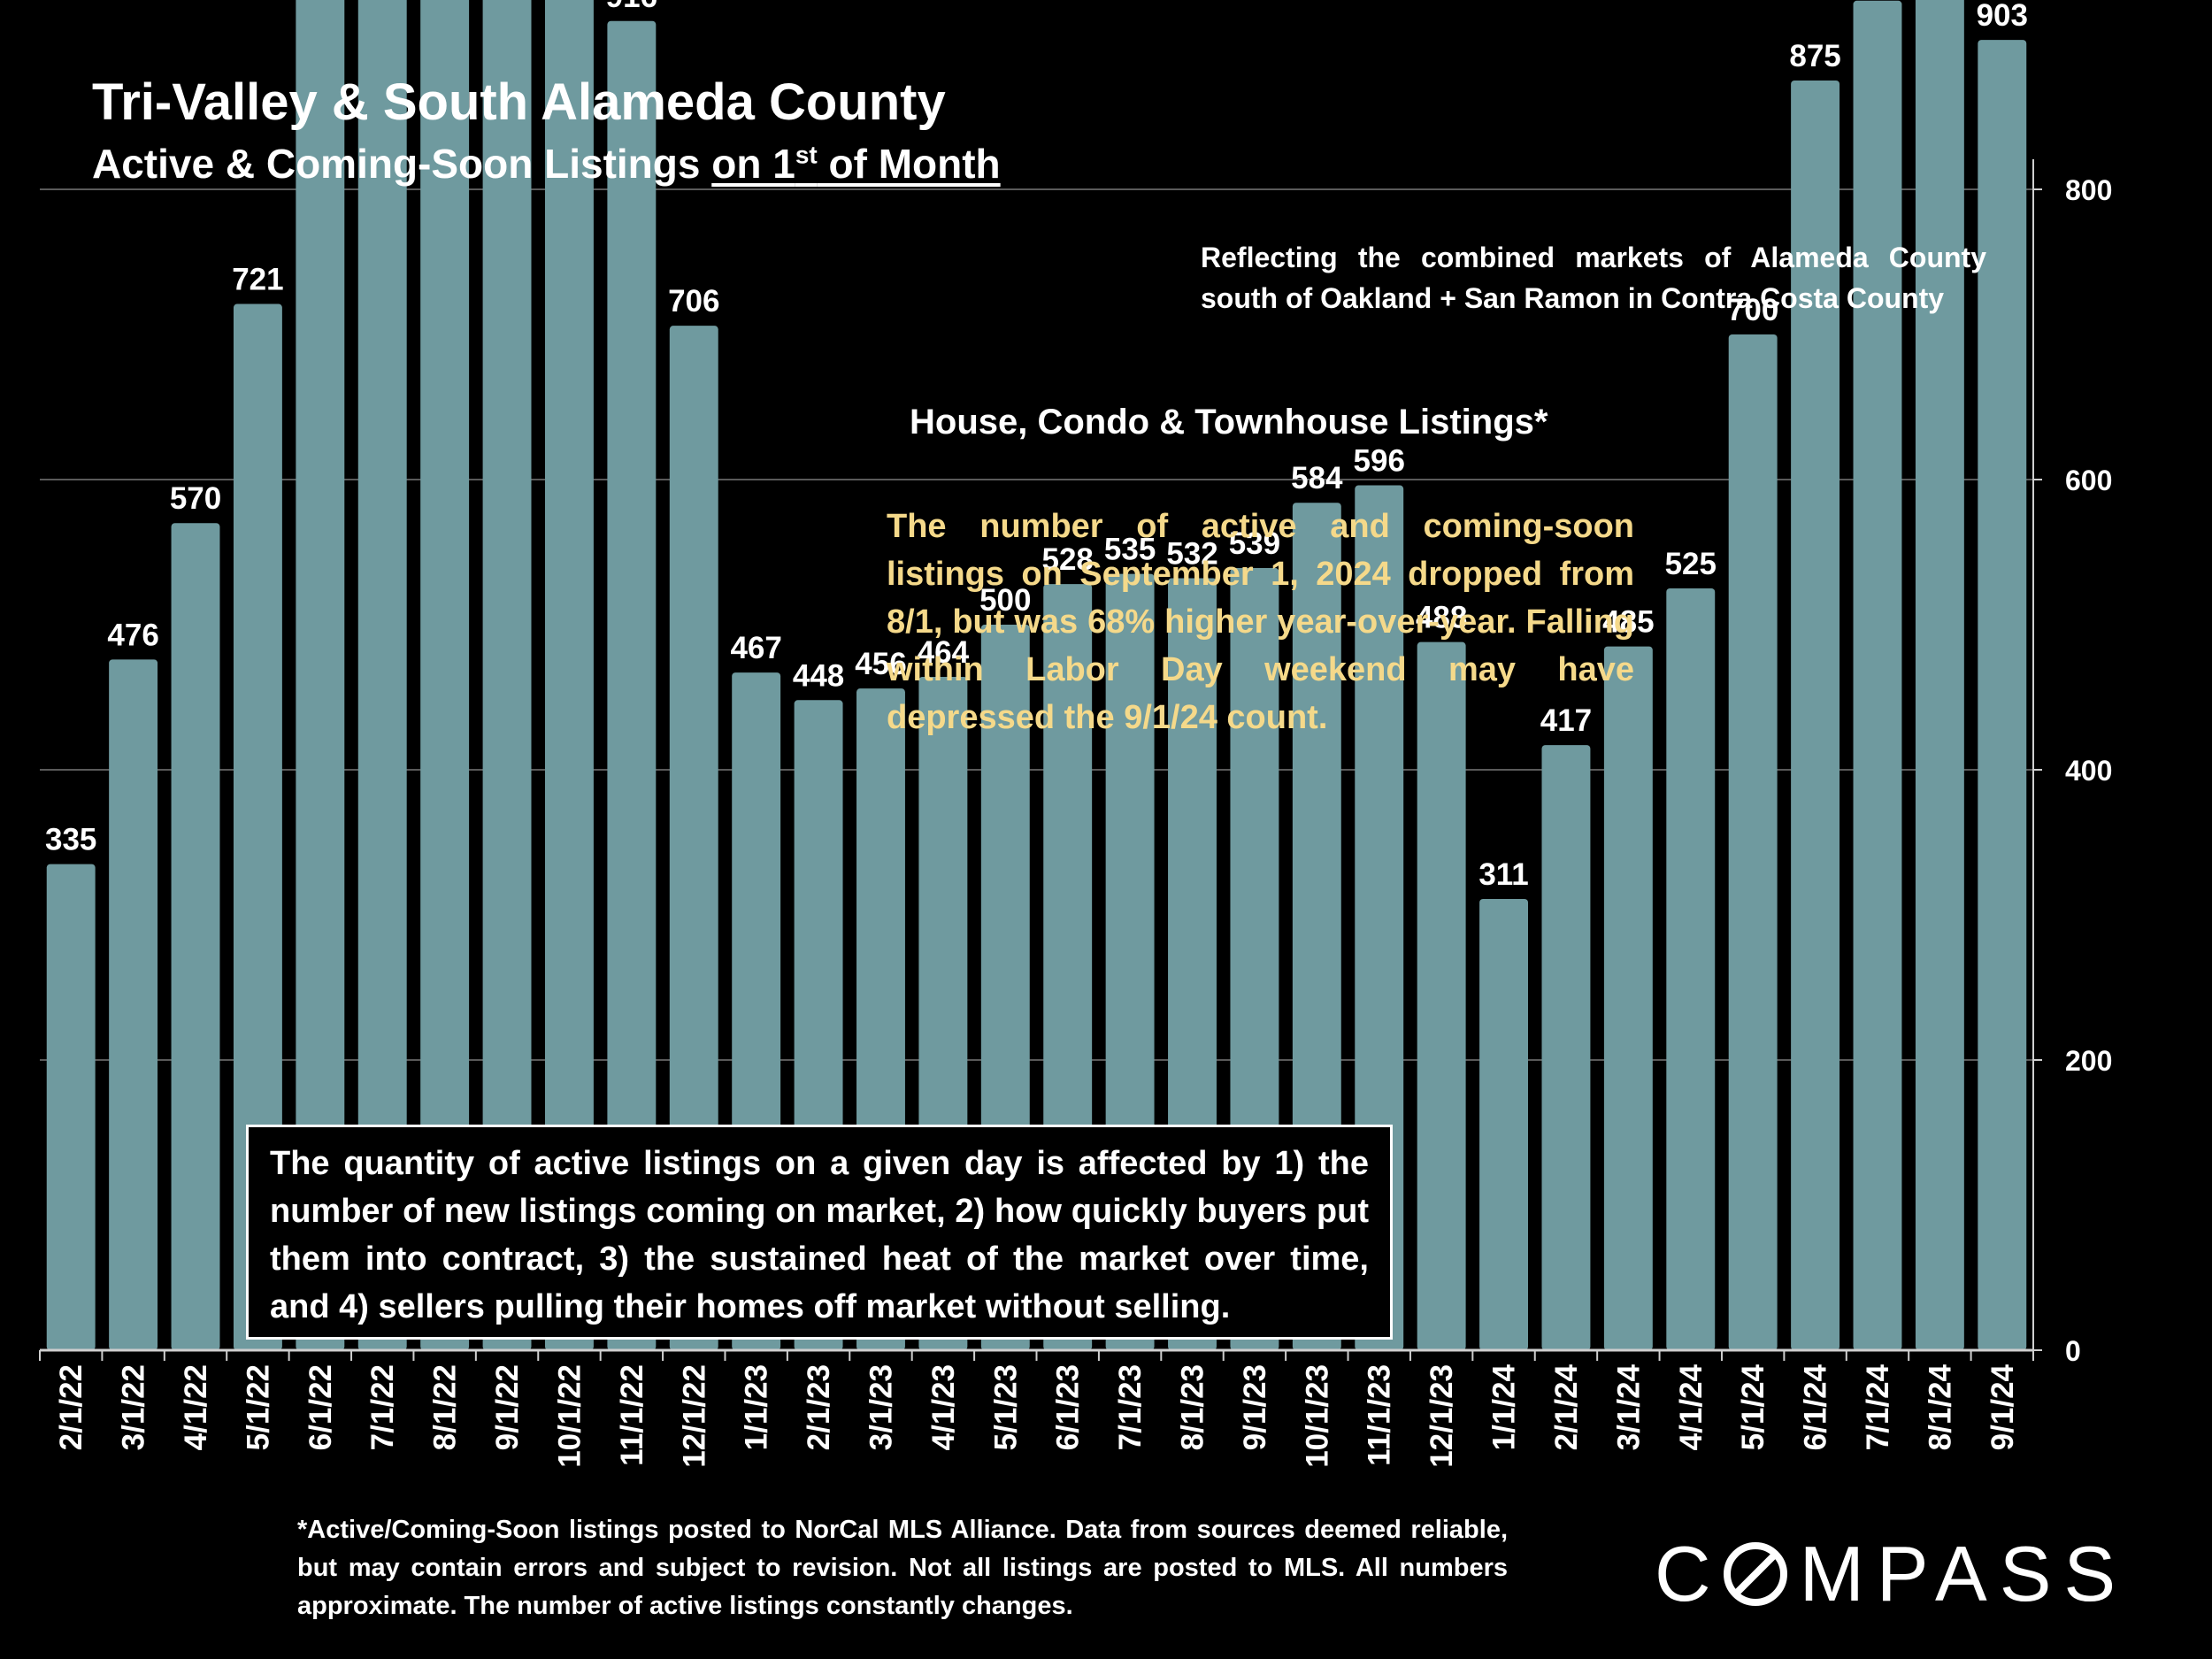  Describe the element at coordinates (1130, 550) in the screenshot. I see `data-label: 535` at that location.